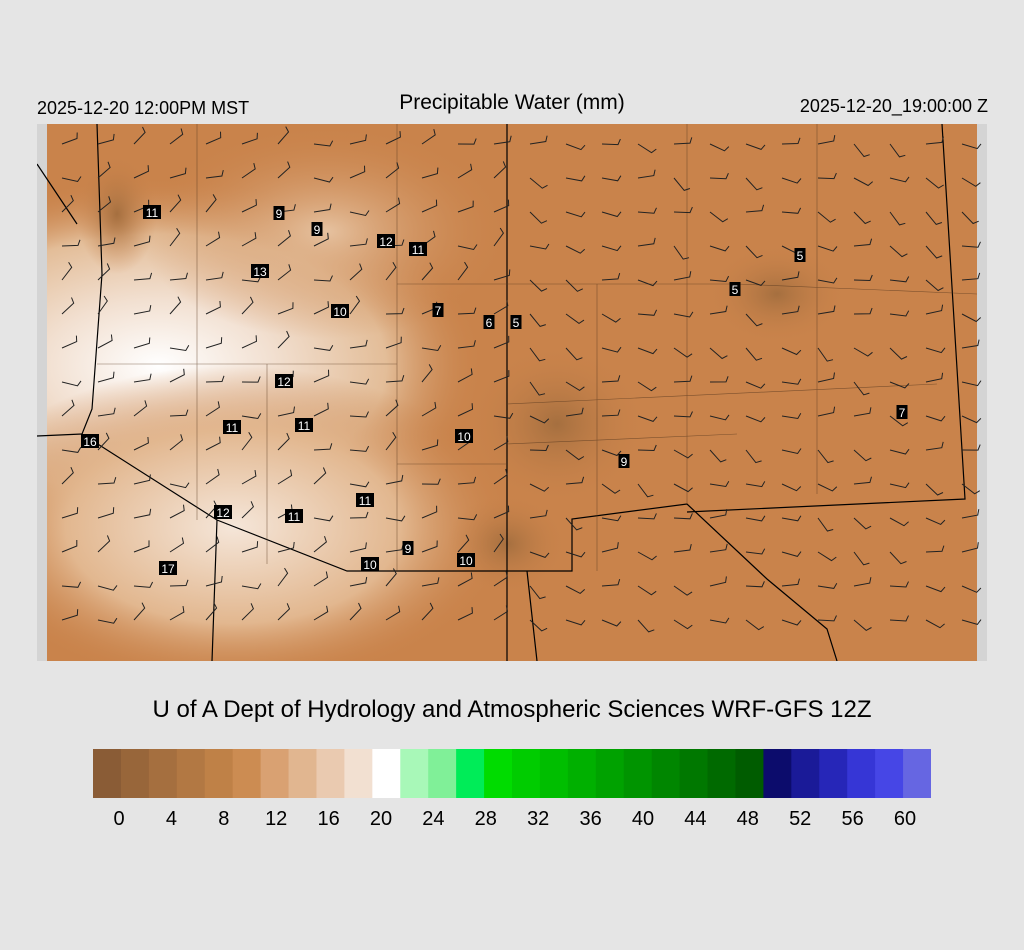  I want to click on station-value-marker: 5, so click(735, 289).